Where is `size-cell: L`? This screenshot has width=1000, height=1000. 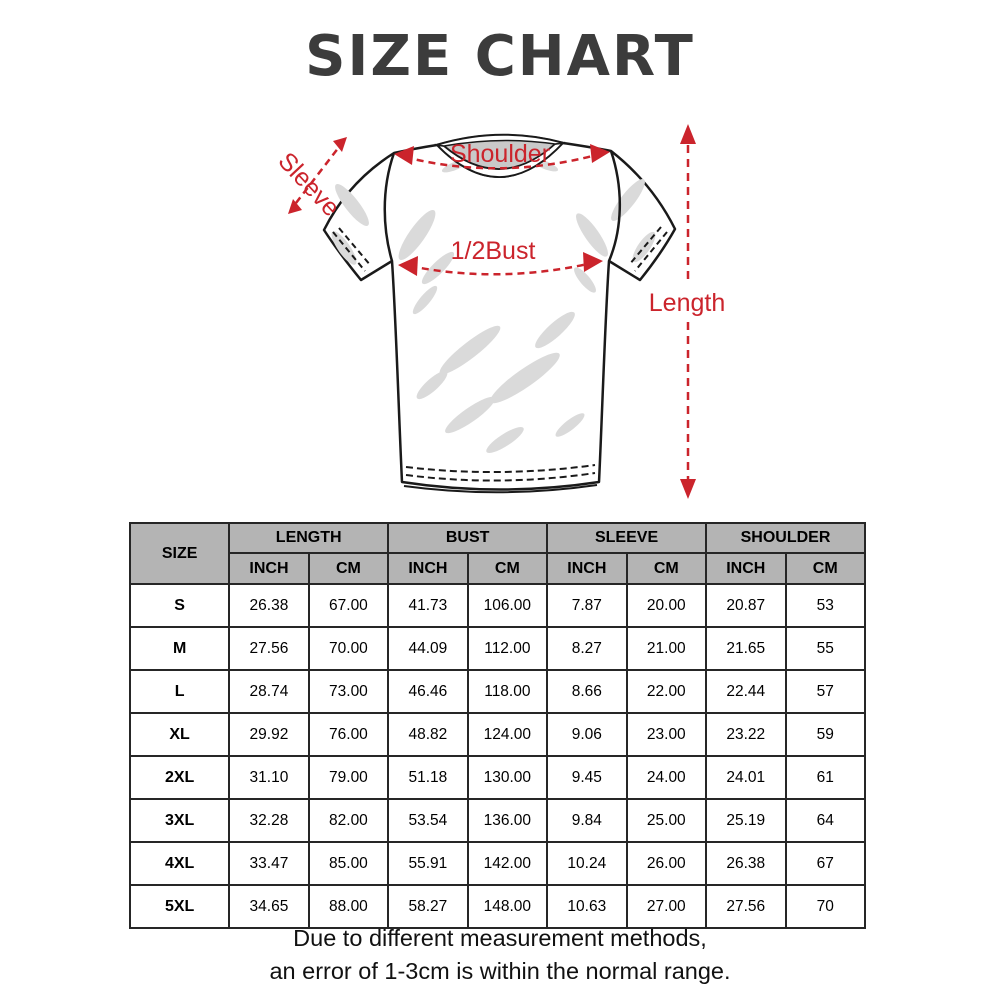 size-cell: L is located at coordinates (179, 691).